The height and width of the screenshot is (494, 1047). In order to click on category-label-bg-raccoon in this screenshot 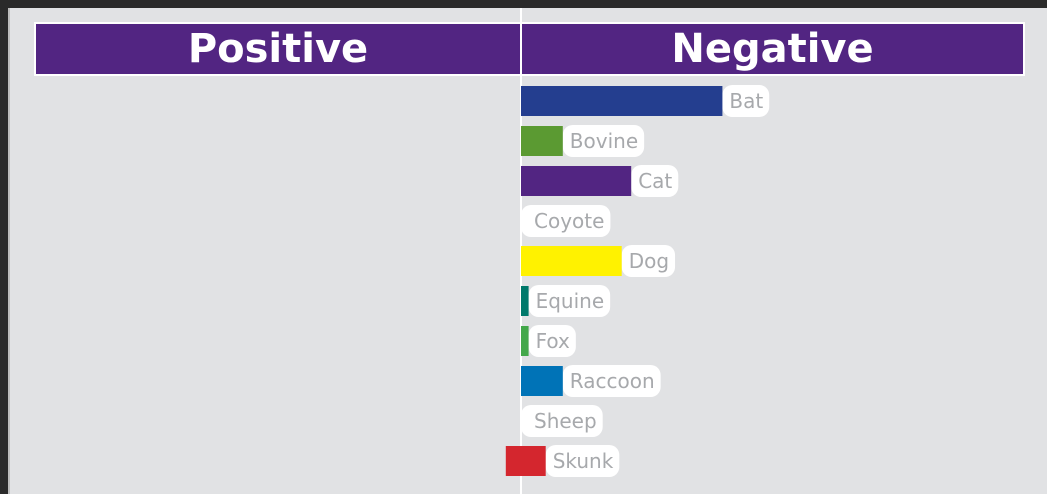, I will do `click(611, 381)`.